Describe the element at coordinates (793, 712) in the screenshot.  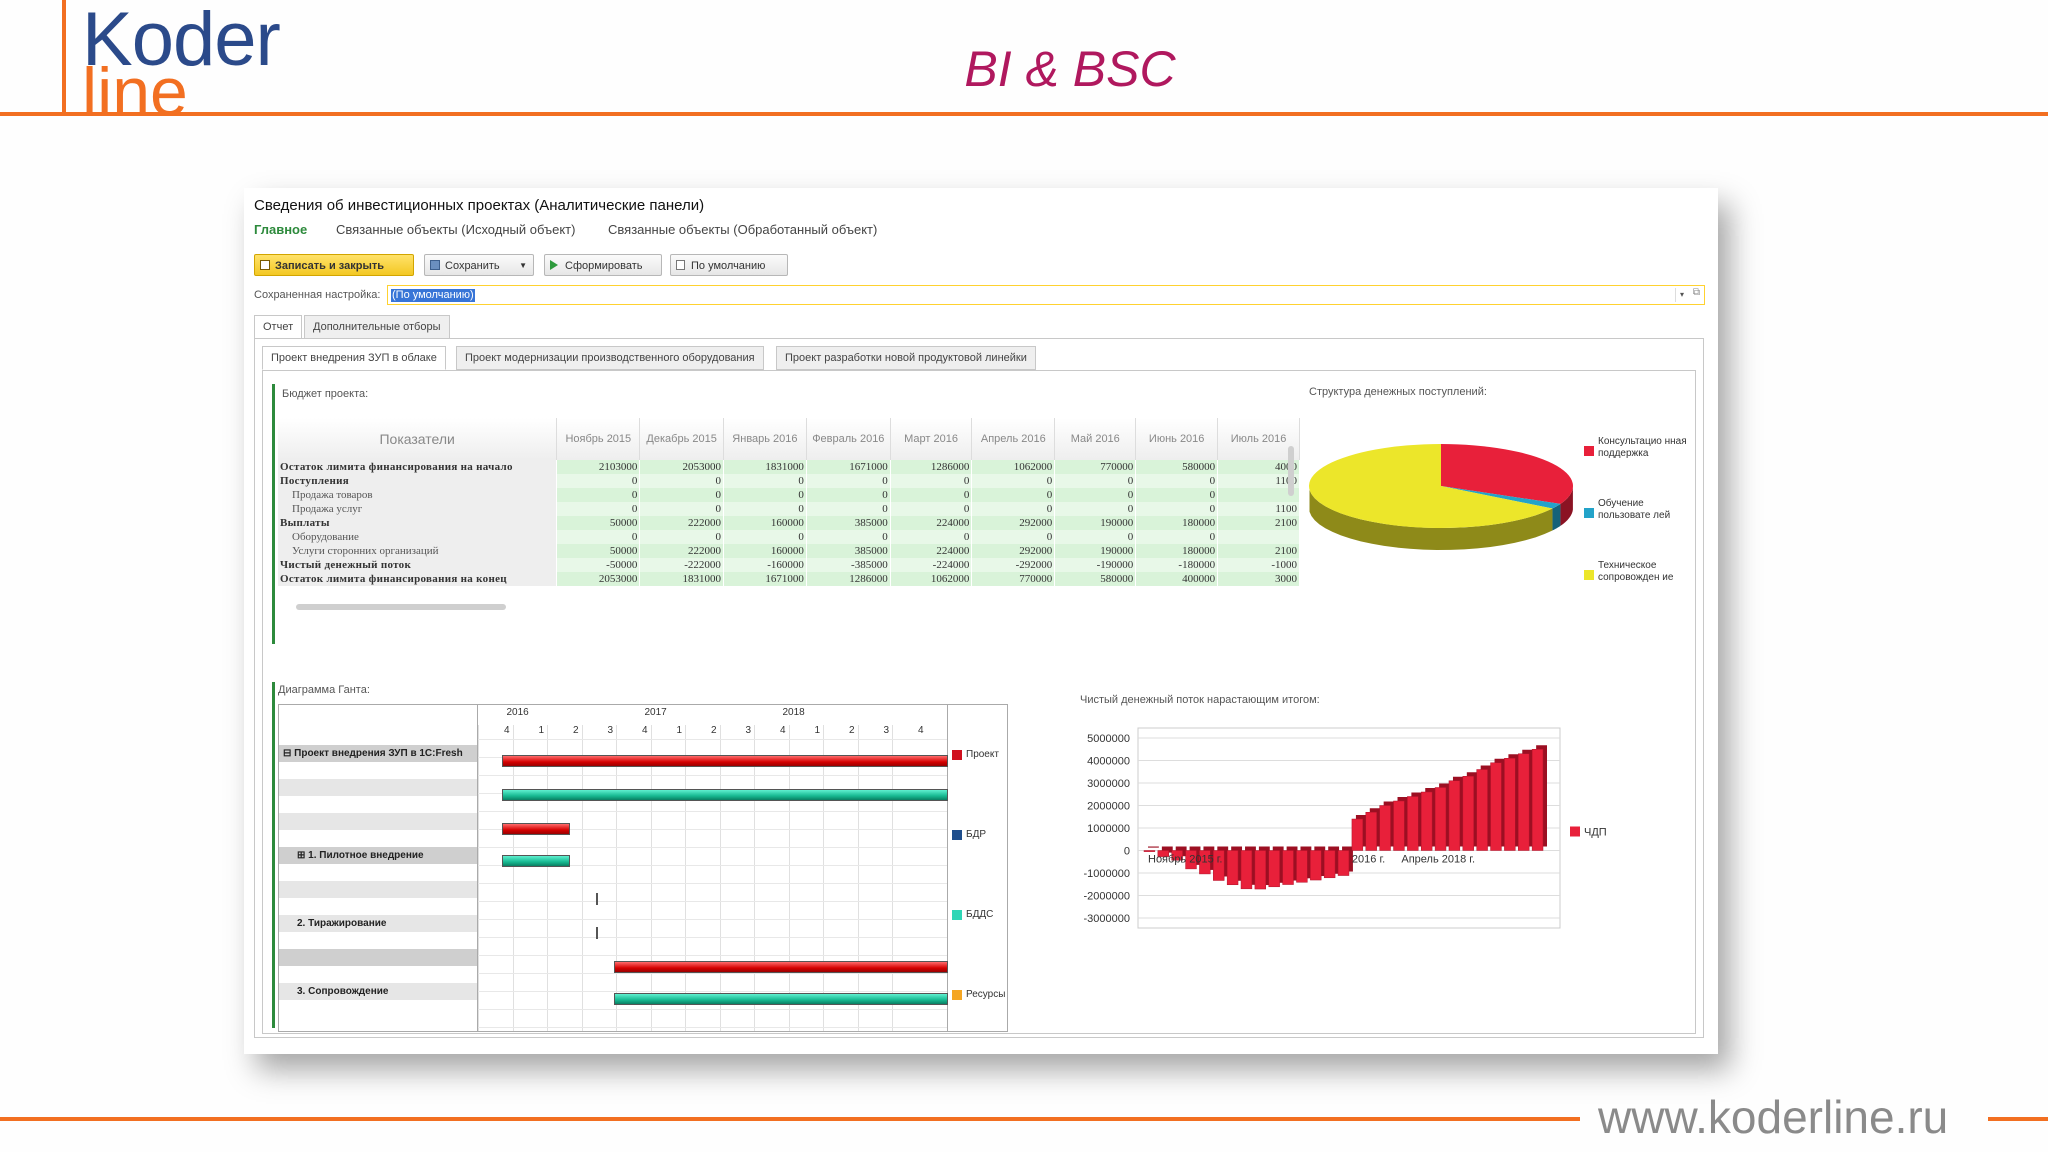
I see `gantt-year-label: 2018` at that location.